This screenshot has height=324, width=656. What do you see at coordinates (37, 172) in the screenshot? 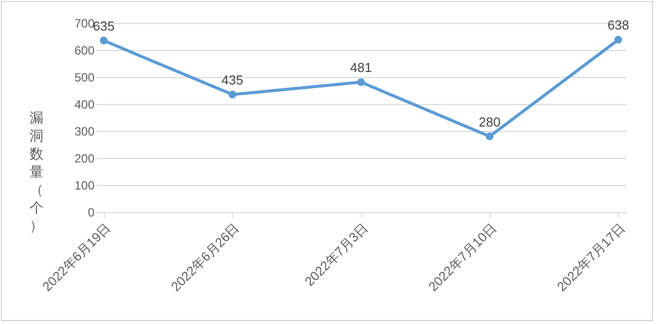
I see `y-axis-title: 漏洞数量（个）` at bounding box center [37, 172].